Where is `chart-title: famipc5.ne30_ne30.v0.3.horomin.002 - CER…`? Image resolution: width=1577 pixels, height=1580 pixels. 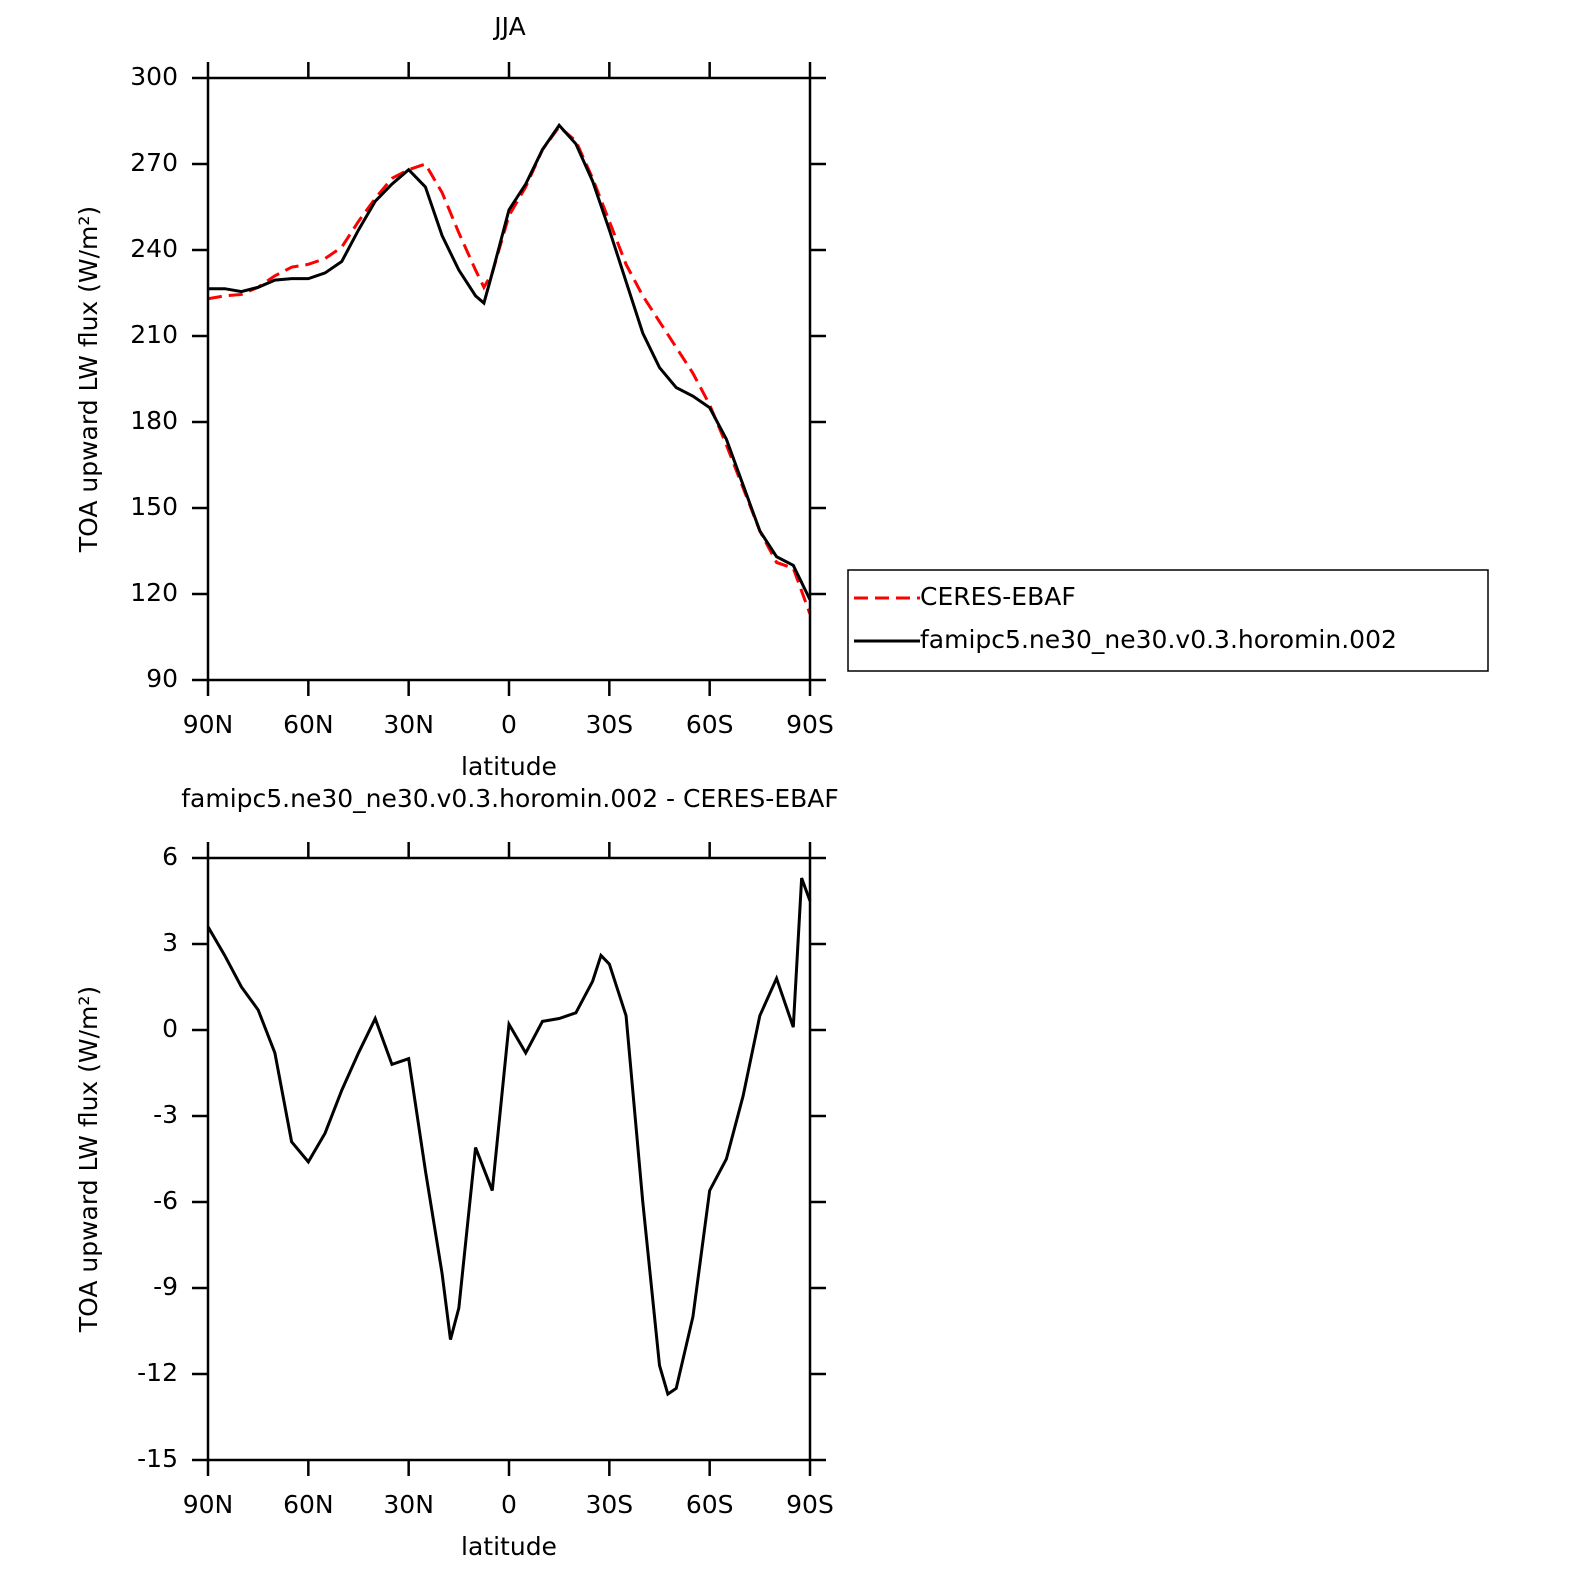
chart-title: famipc5.ne30_ne30.v0.3.horomin.002 - CER… is located at coordinates (510, 798).